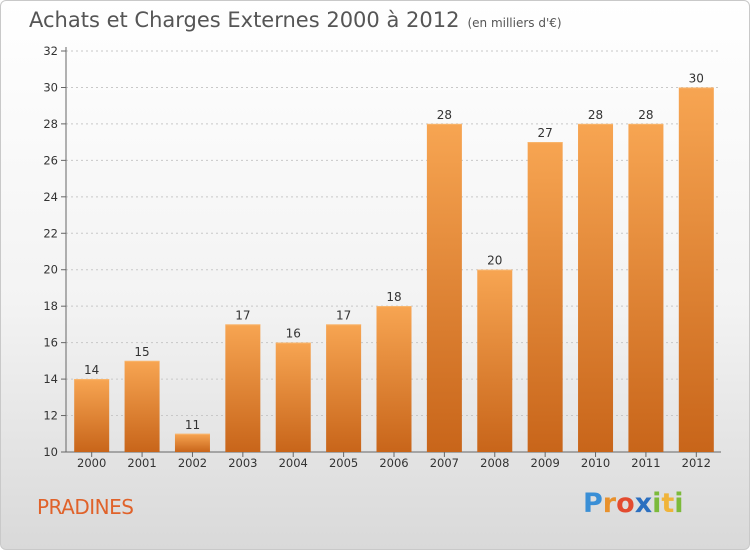  I want to click on y-tick-label: 22, so click(50, 233).